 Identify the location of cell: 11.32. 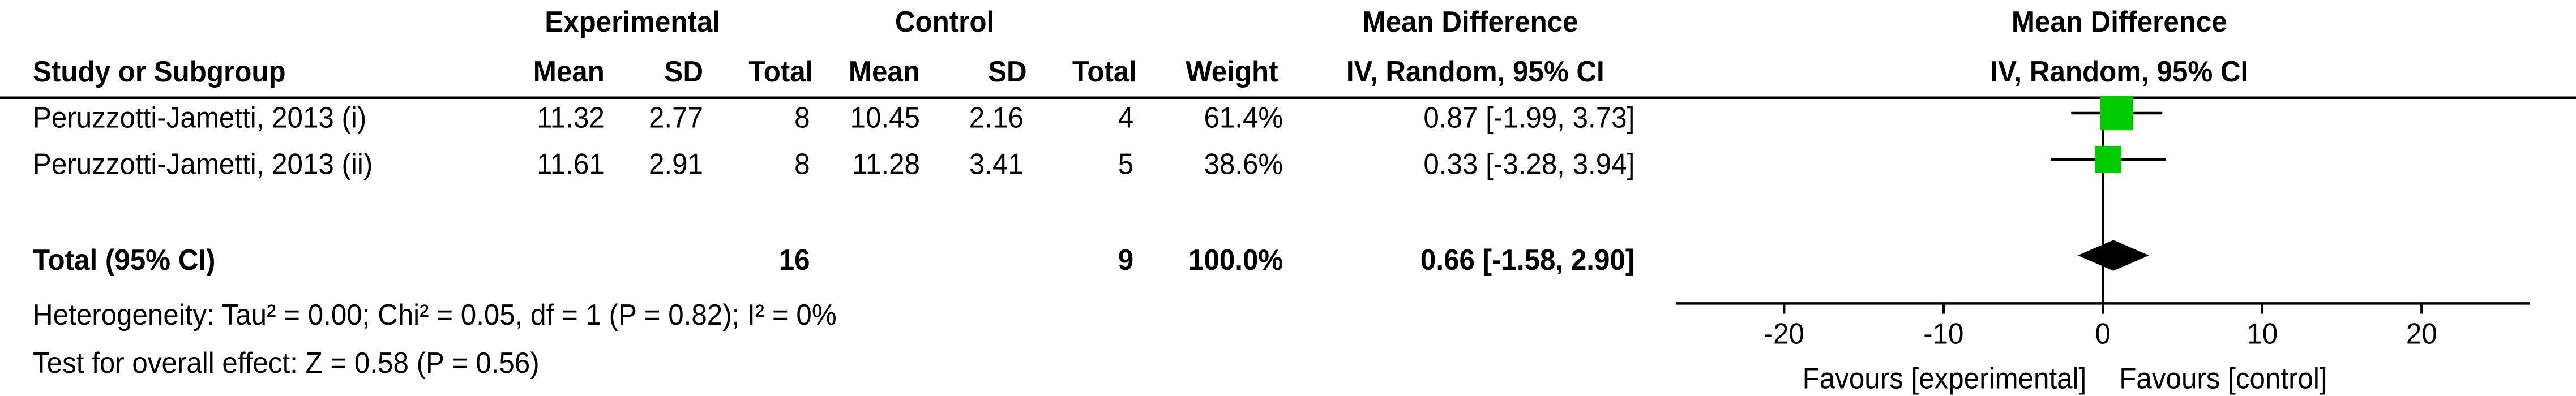
(571, 117).